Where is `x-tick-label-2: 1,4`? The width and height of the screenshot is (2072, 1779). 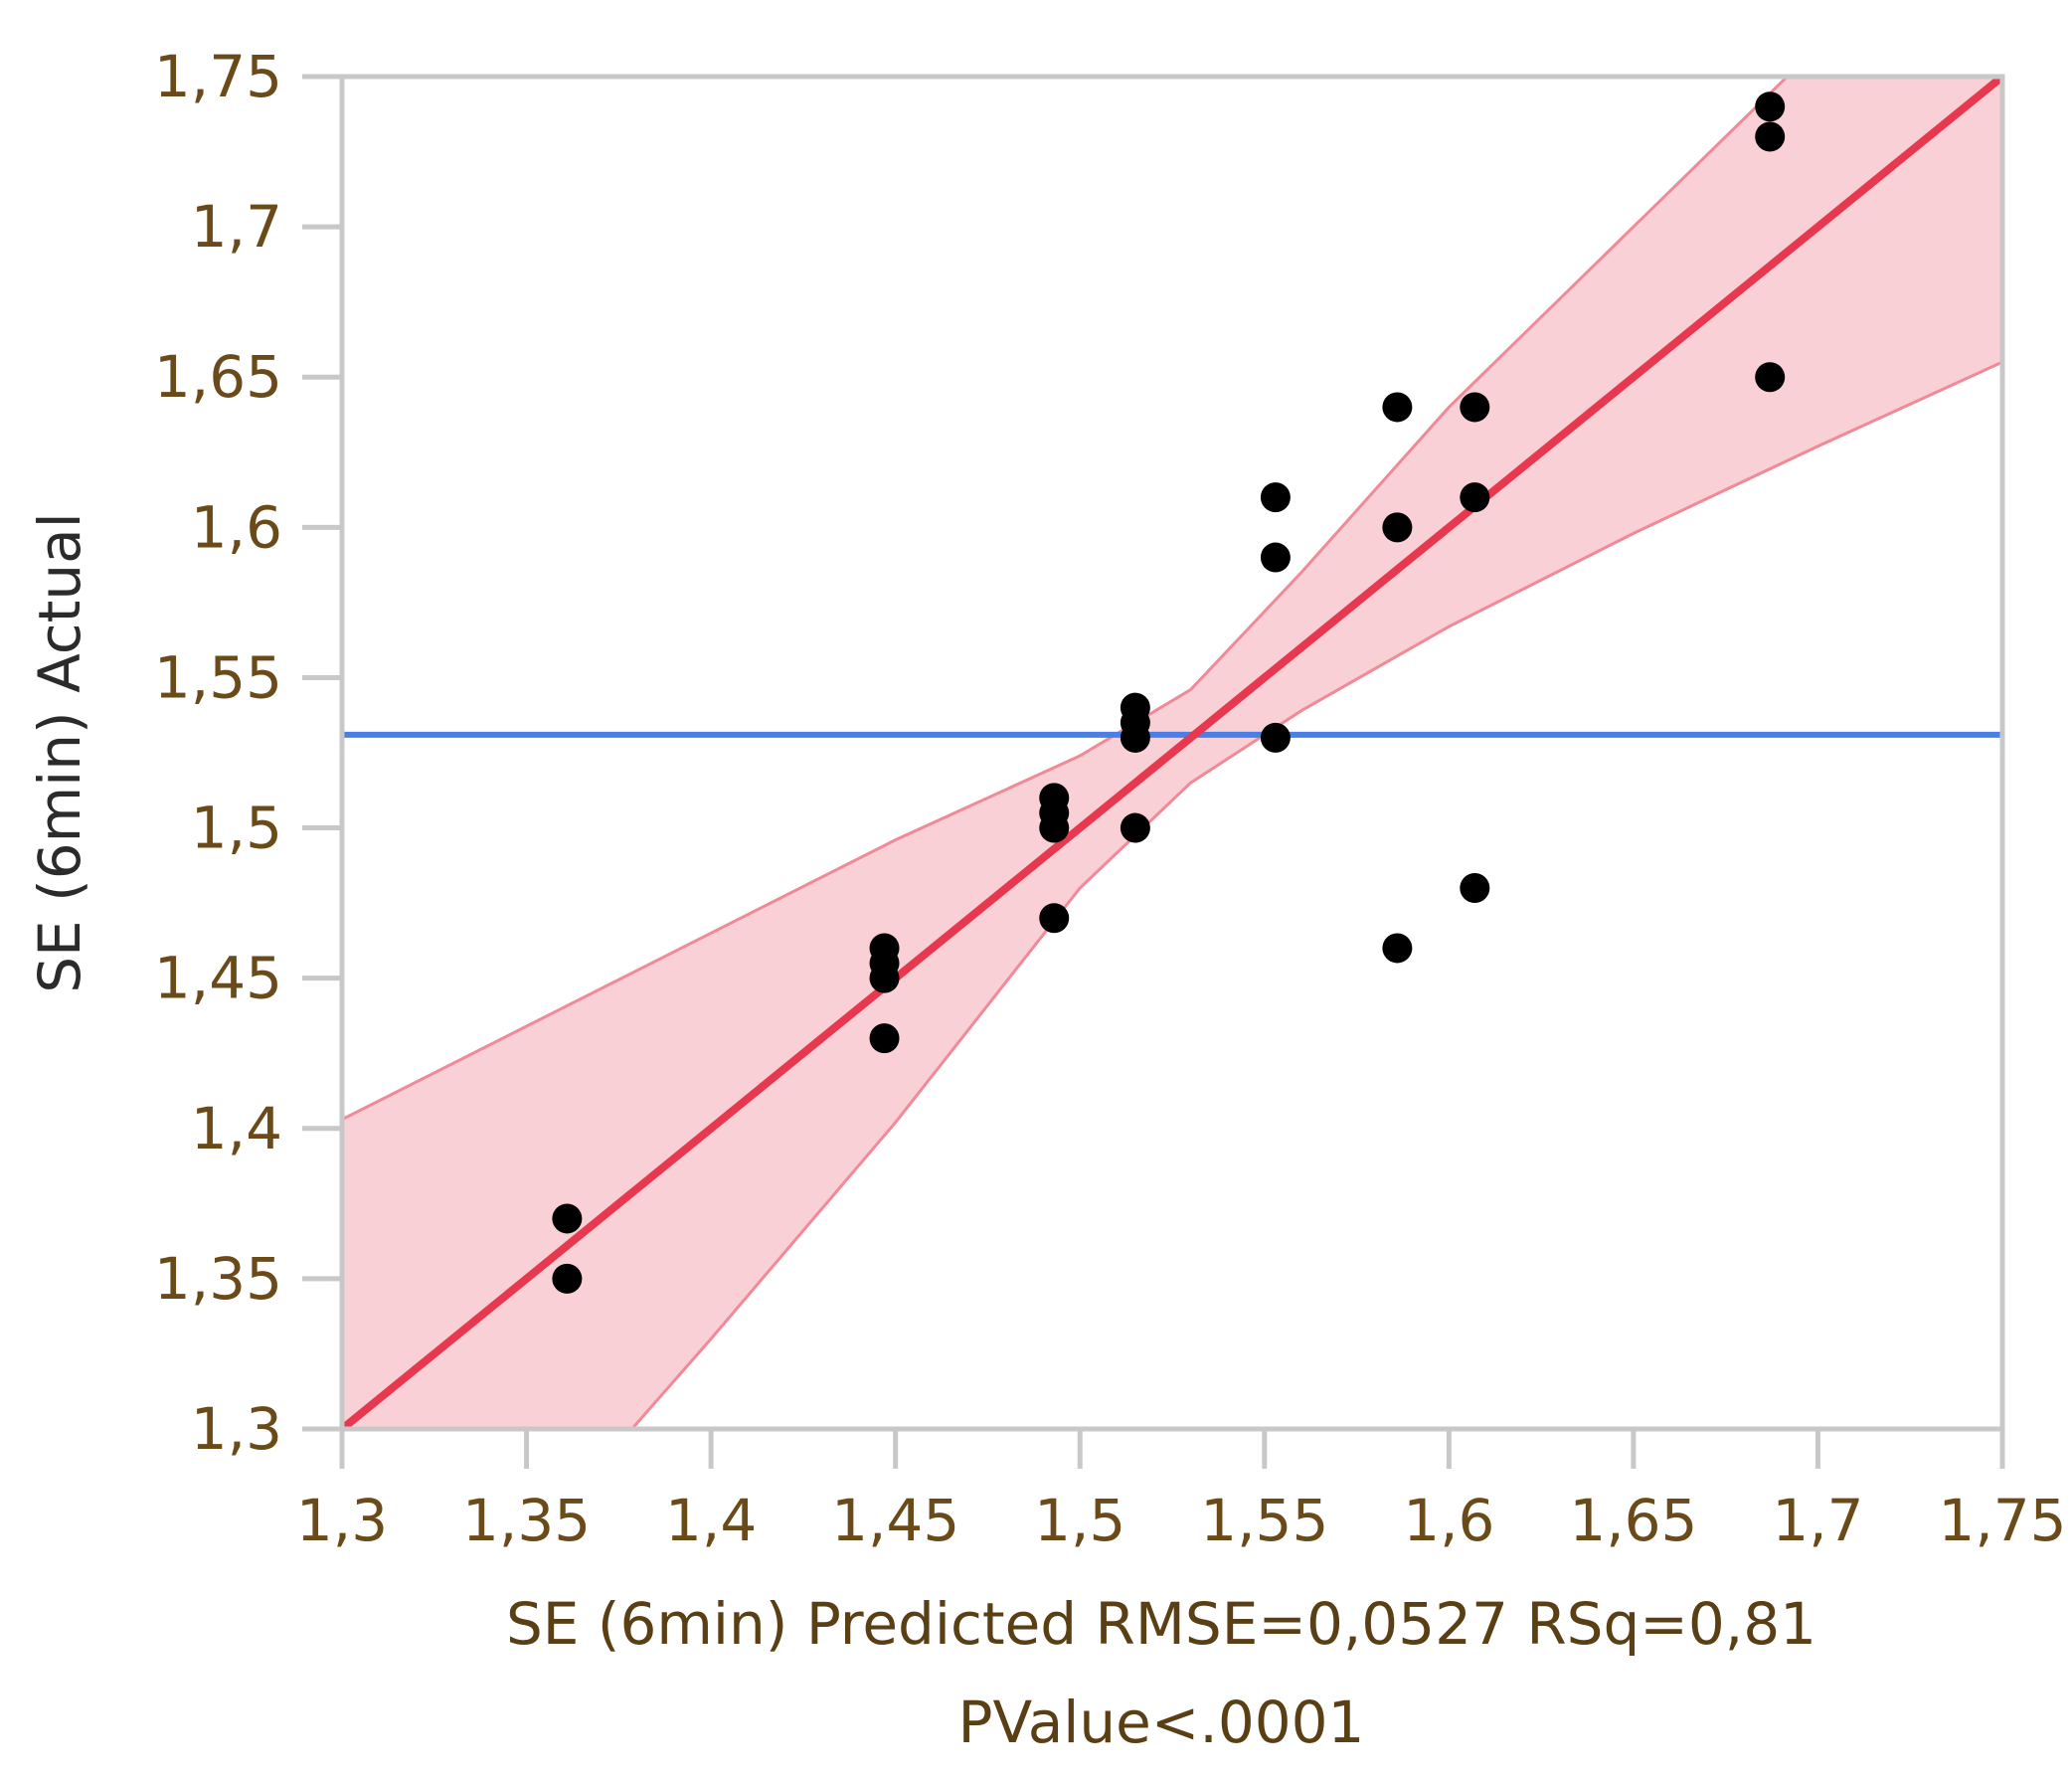 x-tick-label-2: 1,4 is located at coordinates (711, 1520).